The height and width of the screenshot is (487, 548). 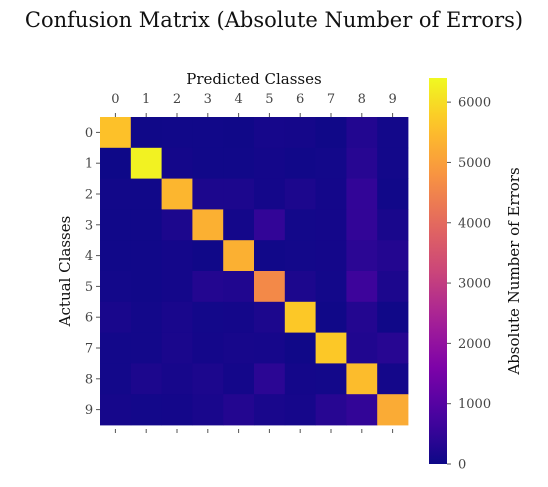 I want to click on x-tick-labels: 0 1 2 3 4 5 6 7 8 9, so click(x=254, y=104).